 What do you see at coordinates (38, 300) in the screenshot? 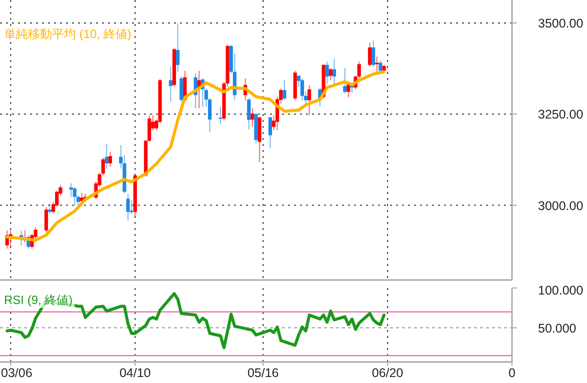
I see `series-label: RSI (9, 終値)` at bounding box center [38, 300].